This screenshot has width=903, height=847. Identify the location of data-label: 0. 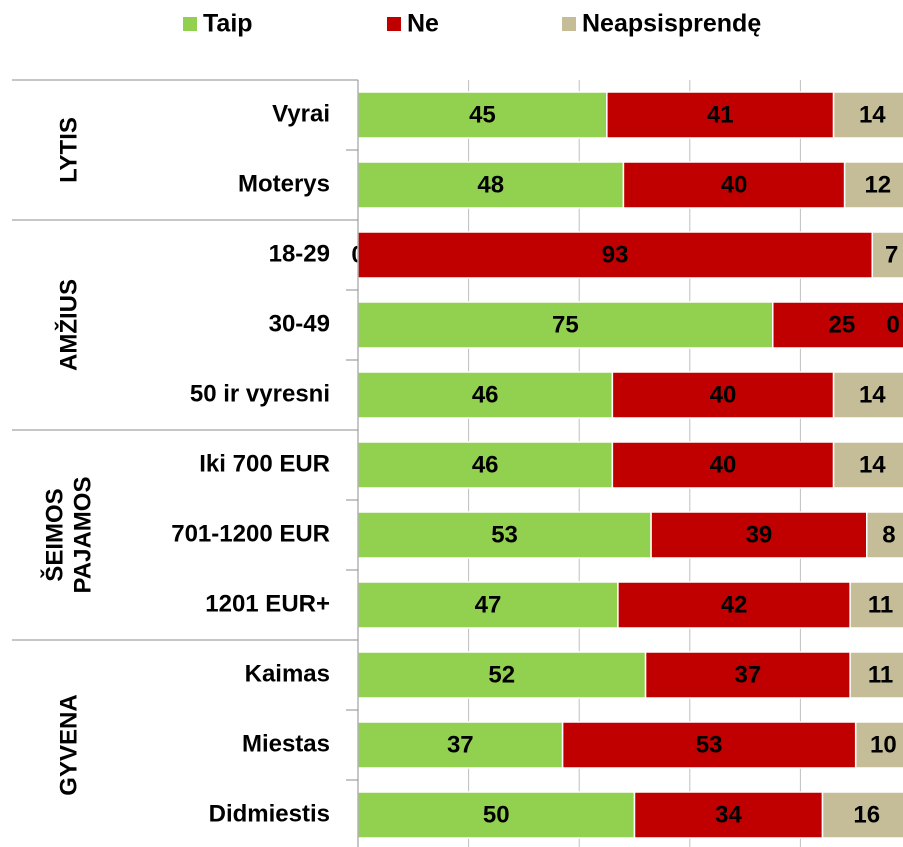
(892, 324).